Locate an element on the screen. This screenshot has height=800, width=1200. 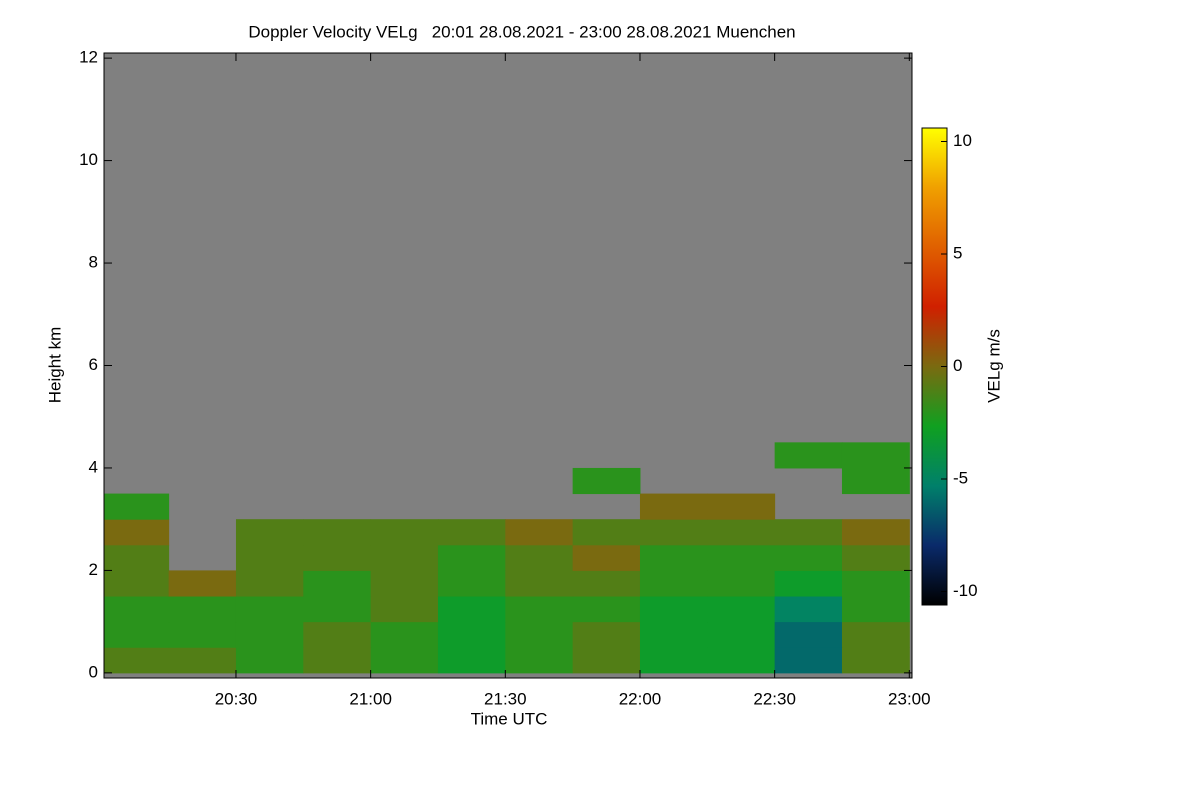
colorbar-tick-label: 5 is located at coordinates (957, 252).